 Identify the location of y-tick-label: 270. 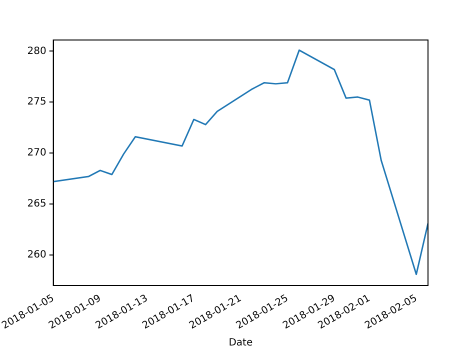
(36, 153).